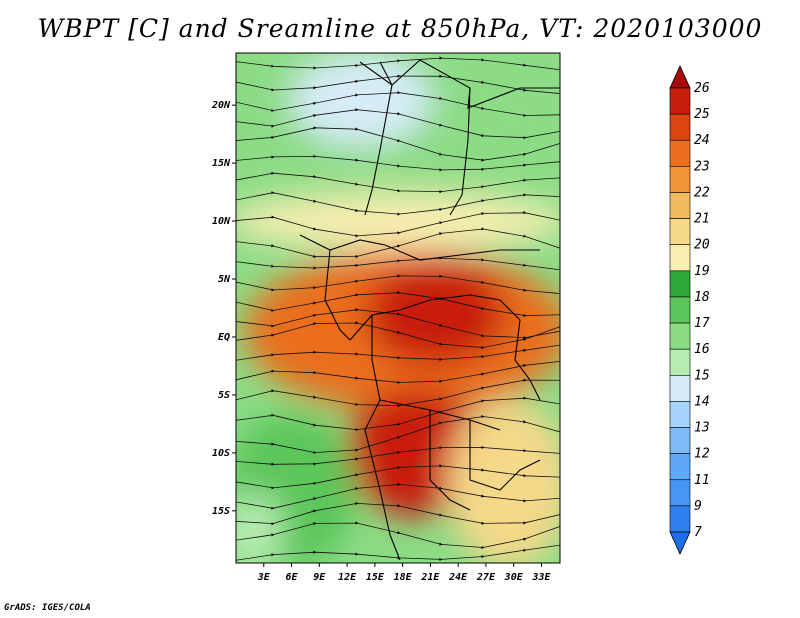 This screenshot has height=618, width=800. I want to click on colorbar-label: 23, so click(702, 166).